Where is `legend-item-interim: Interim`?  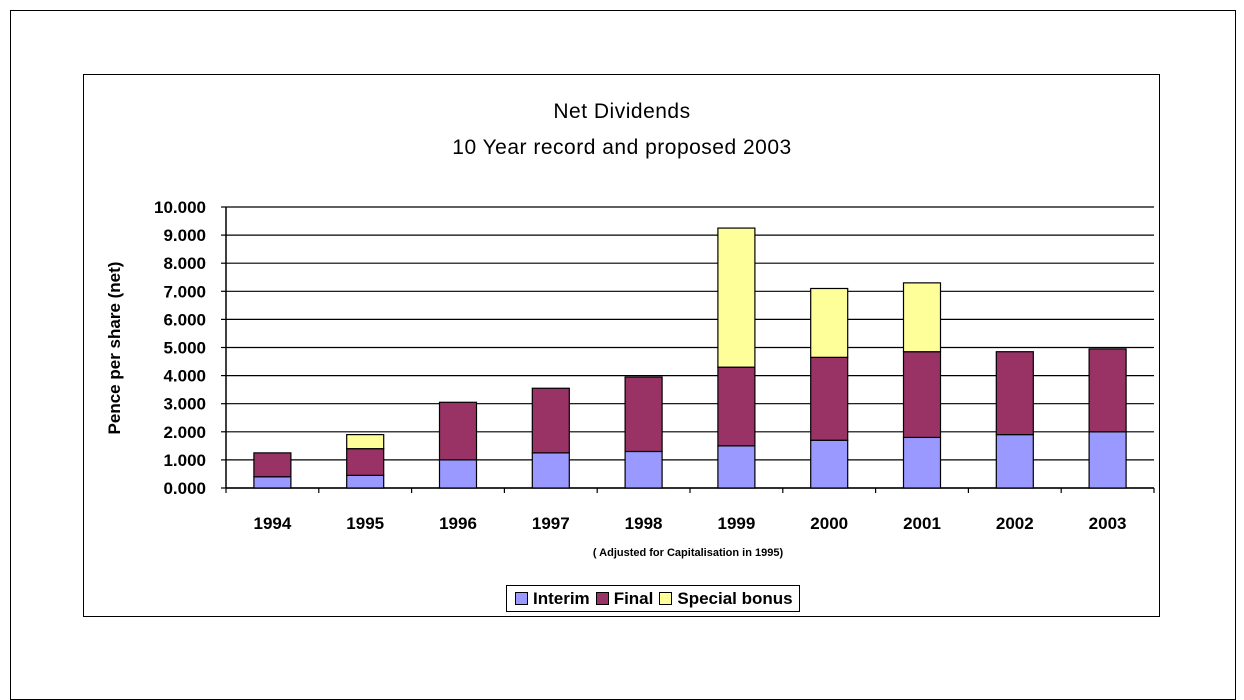
legend-item-interim: Interim is located at coordinates (552, 599).